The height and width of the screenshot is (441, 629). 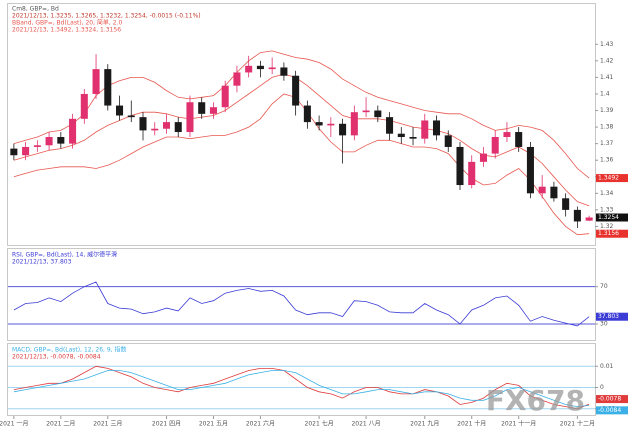 What do you see at coordinates (60, 424) in the screenshot?
I see `x-tick-label: 2021 二月` at bounding box center [60, 424].